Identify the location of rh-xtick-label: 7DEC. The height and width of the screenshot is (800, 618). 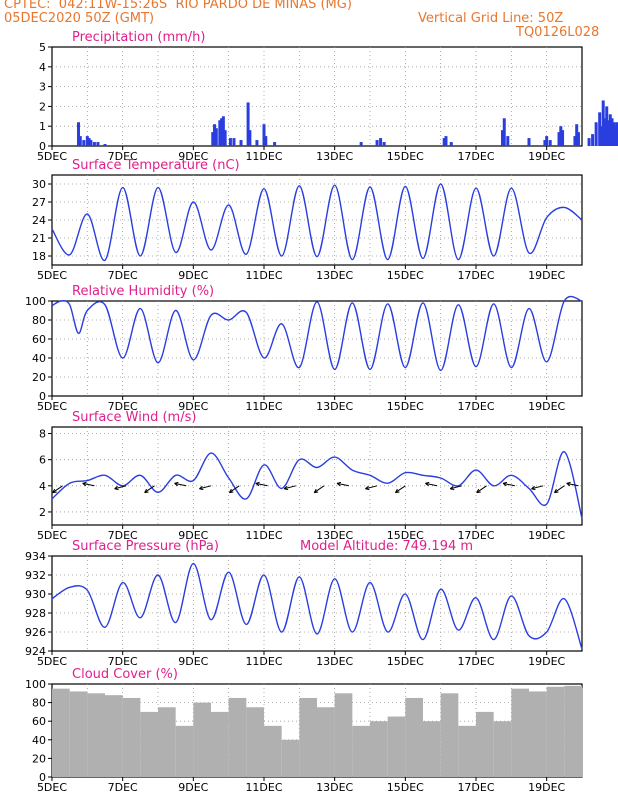
(123, 406).